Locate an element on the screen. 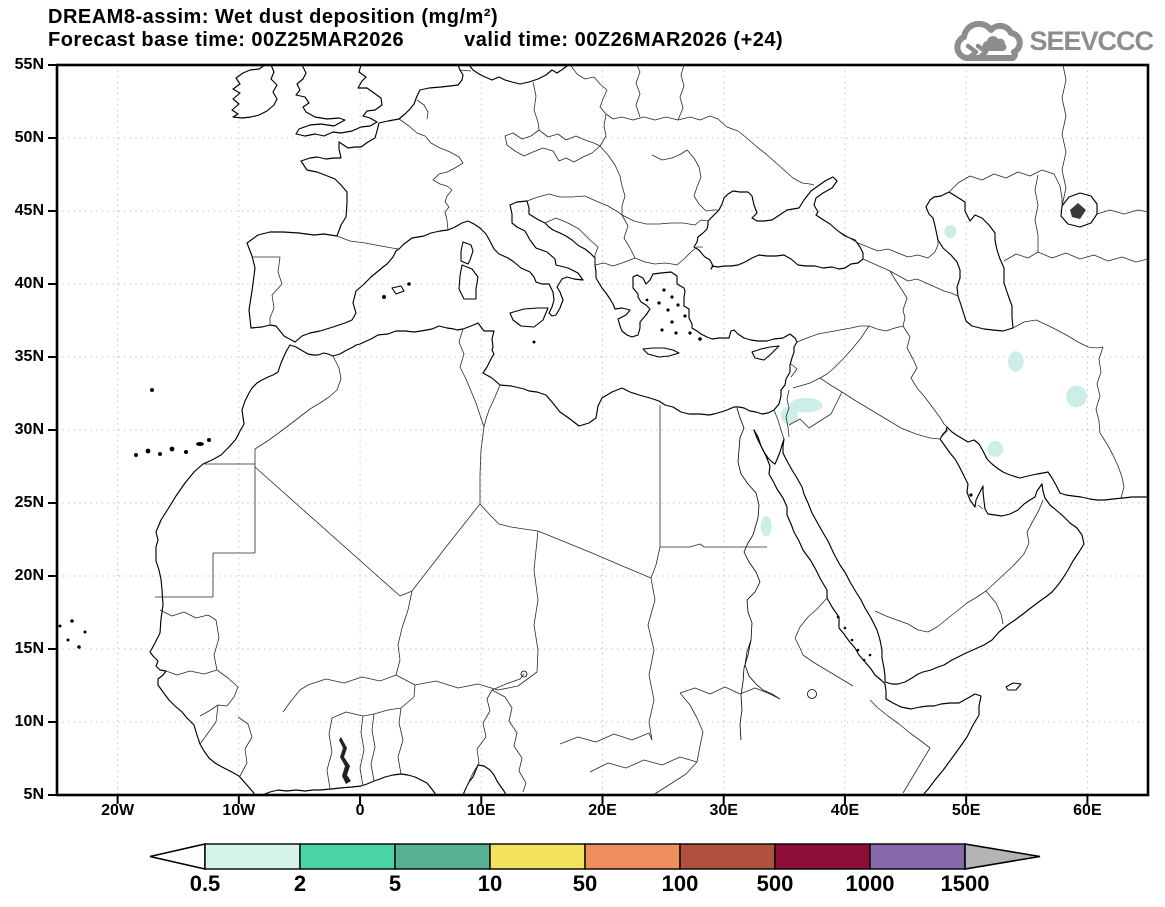 This screenshot has height=907, width=1165. border-central-asia is located at coordinates (1048, 163).